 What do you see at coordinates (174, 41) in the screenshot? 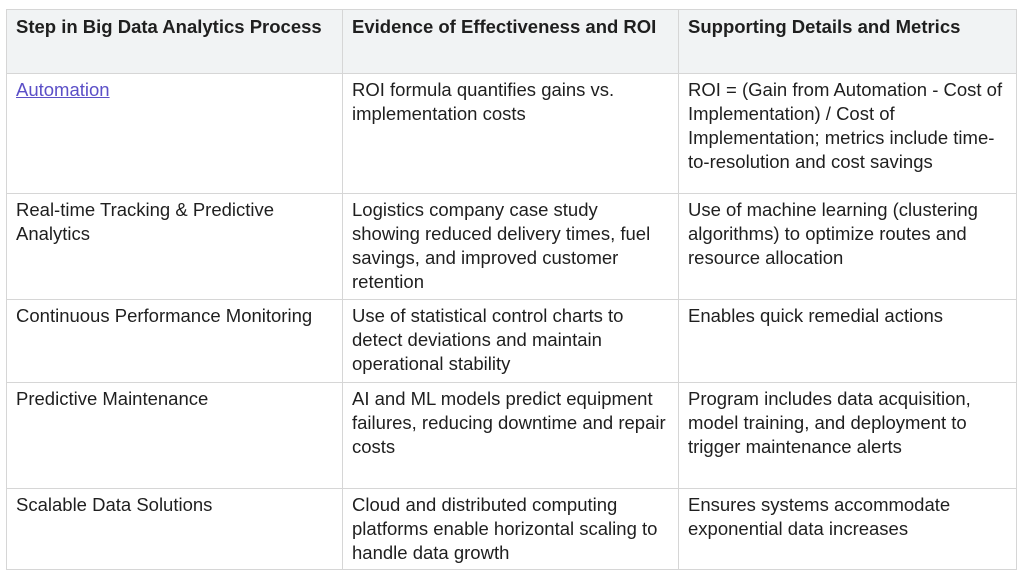
I see `column-header-step: Step in Big Data Analytics Process` at bounding box center [174, 41].